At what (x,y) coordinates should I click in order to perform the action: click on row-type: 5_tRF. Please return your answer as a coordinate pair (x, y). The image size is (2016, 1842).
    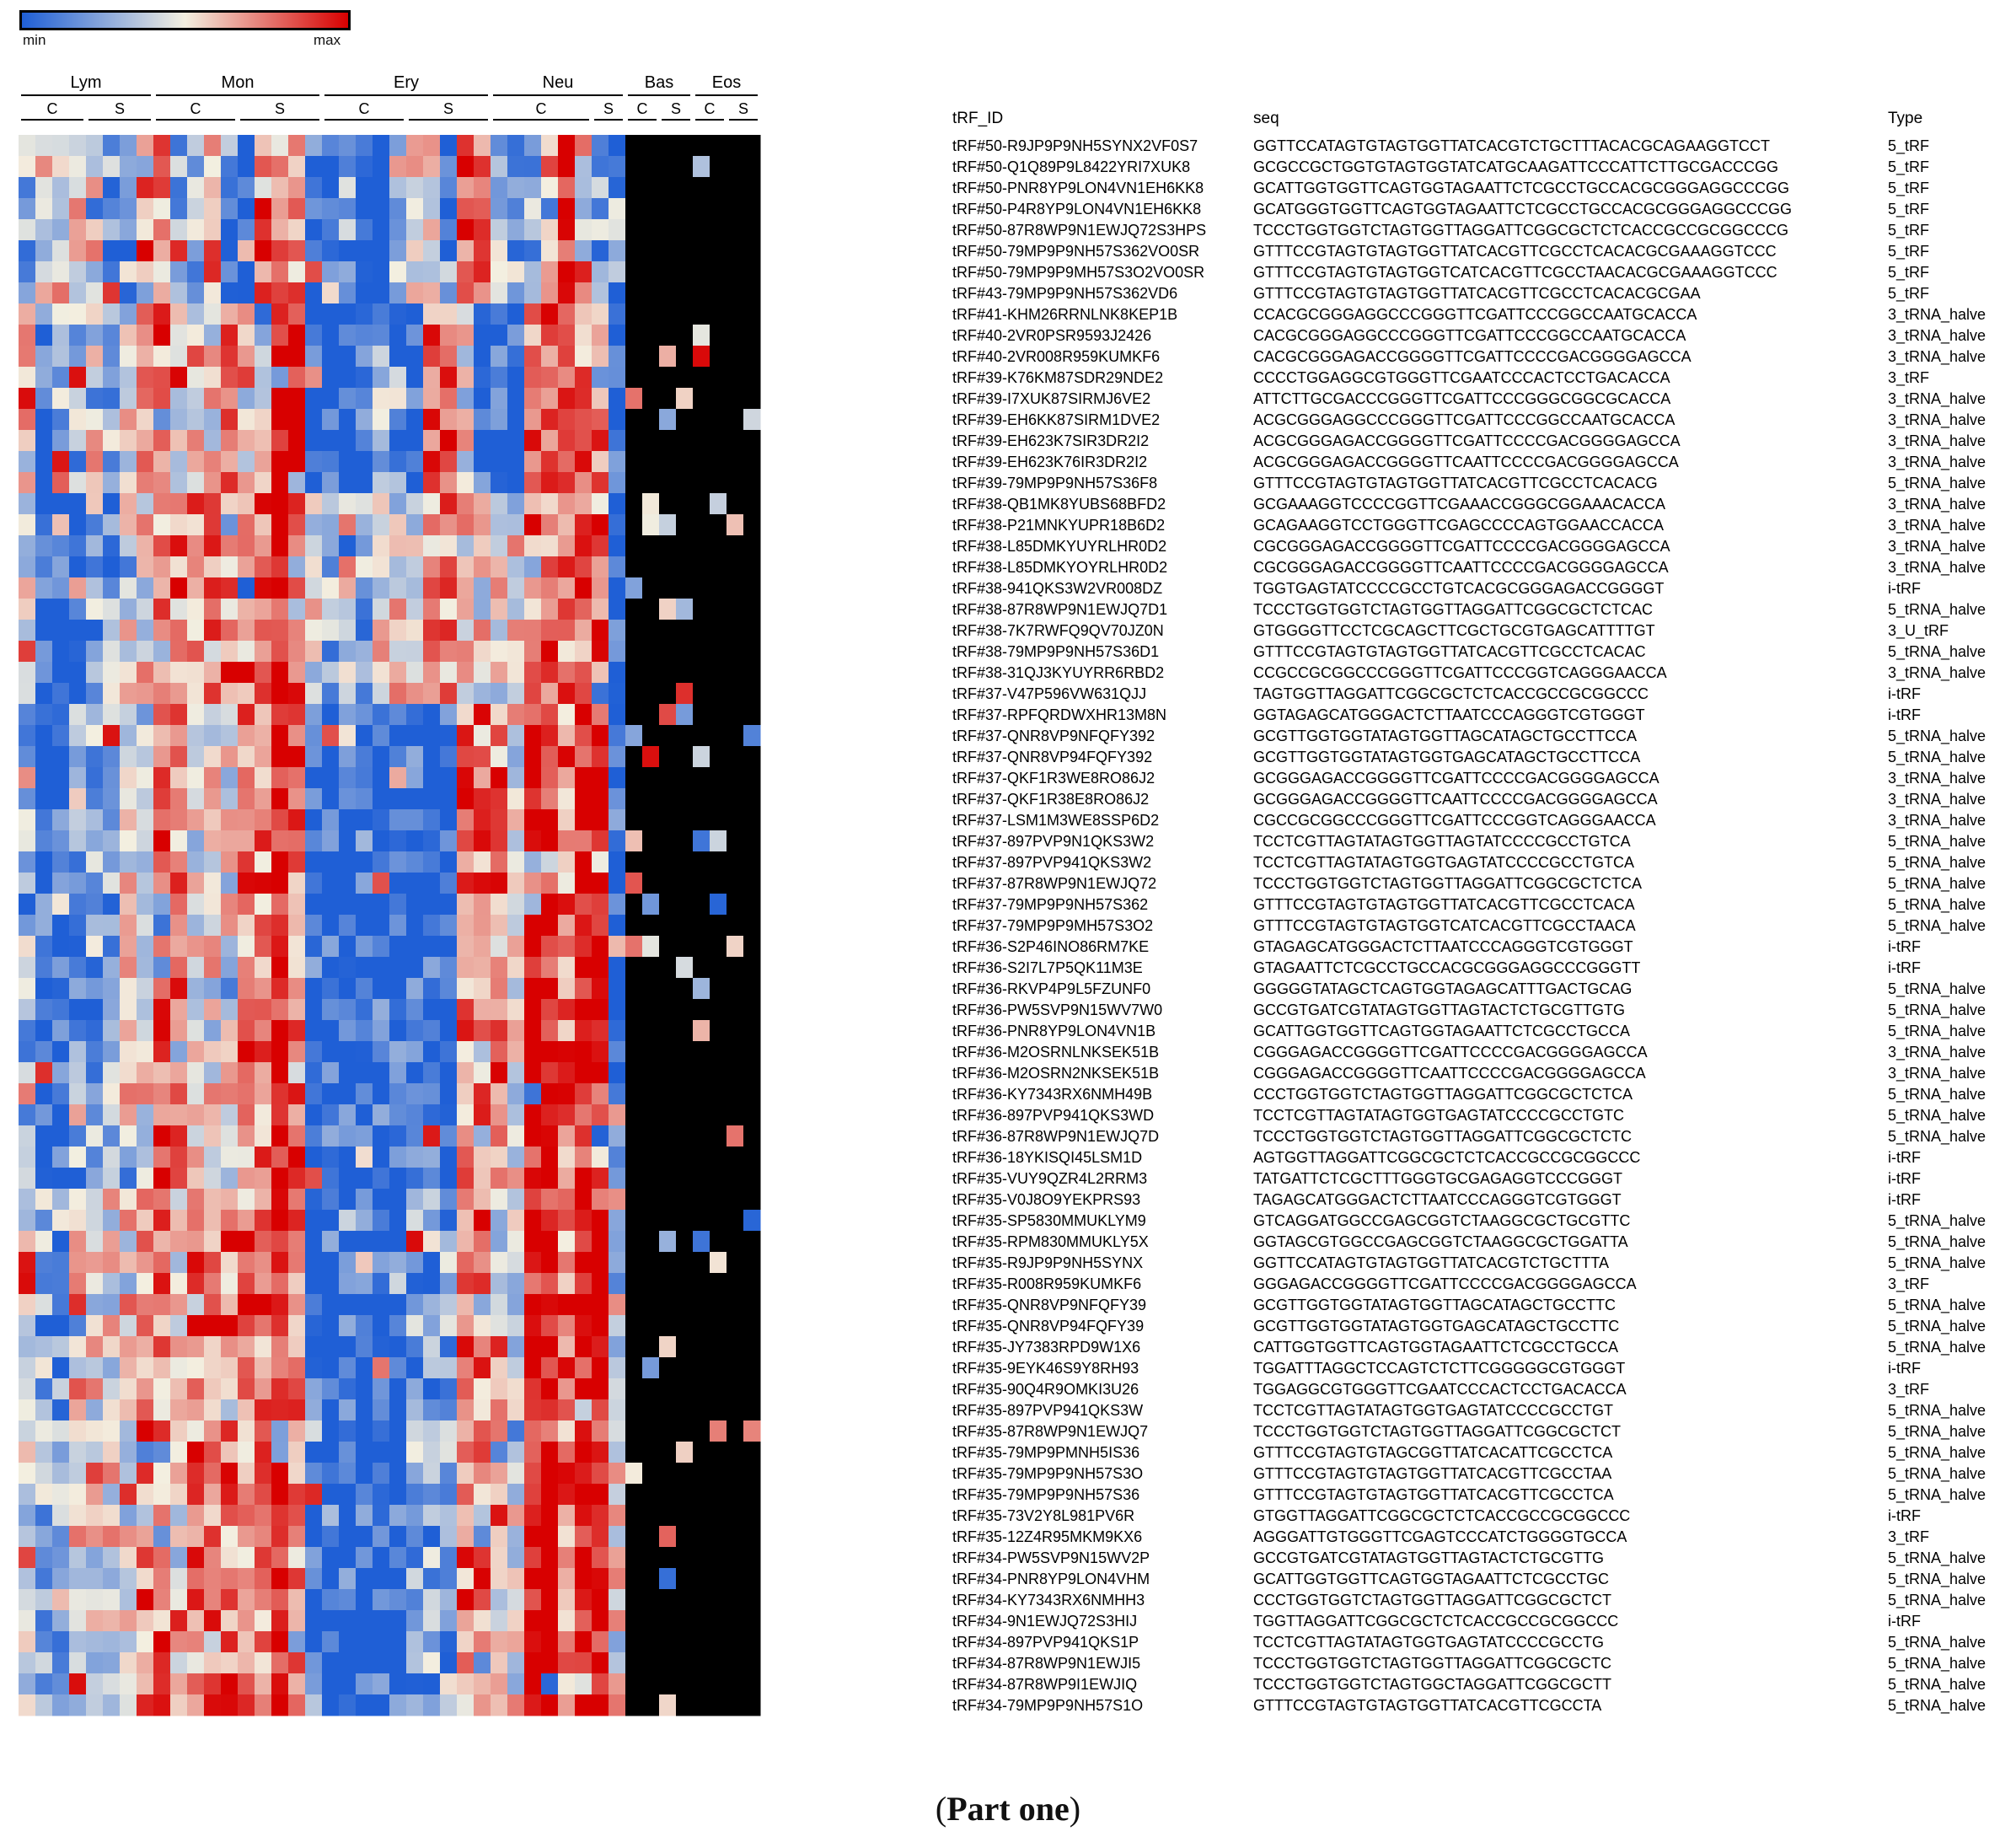
    Looking at the image, I should click on (1908, 294).